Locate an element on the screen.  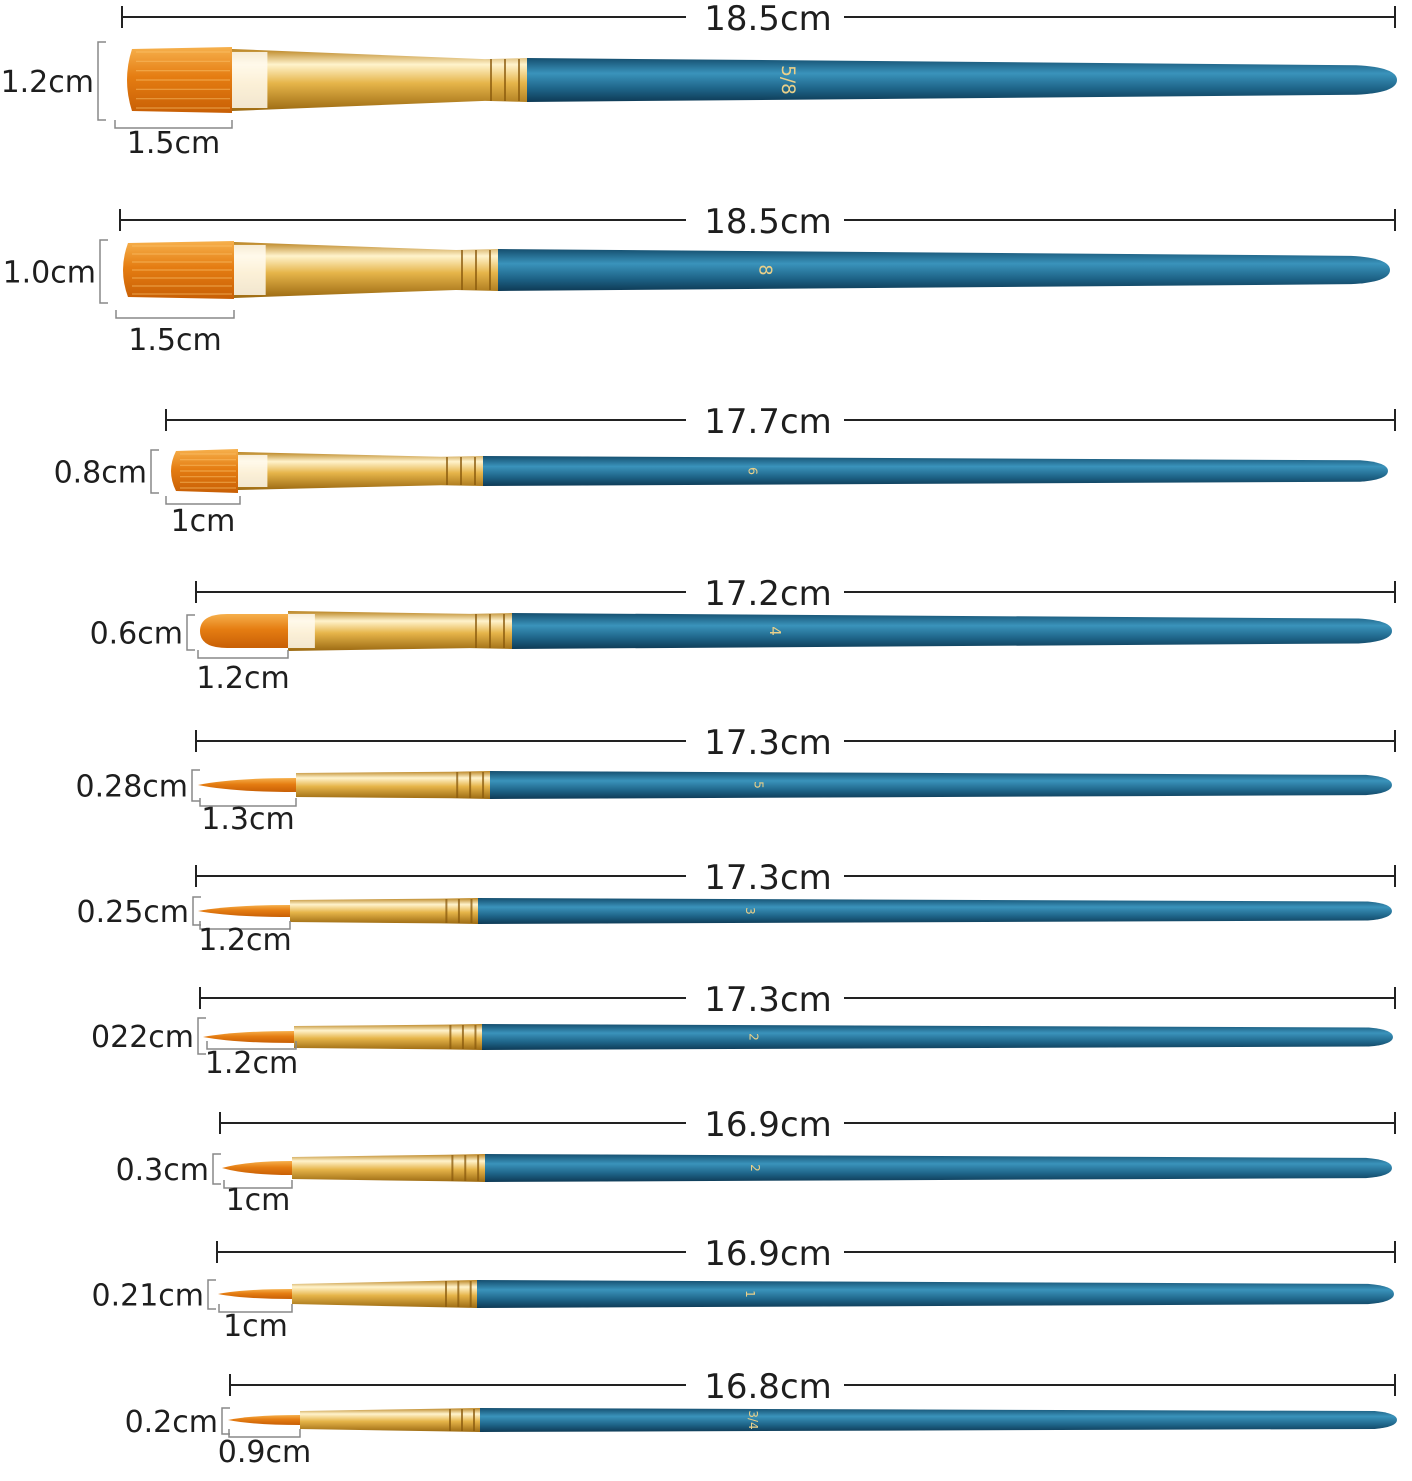
length-dimension: 16.9cm is located at coordinates (806, 1254).